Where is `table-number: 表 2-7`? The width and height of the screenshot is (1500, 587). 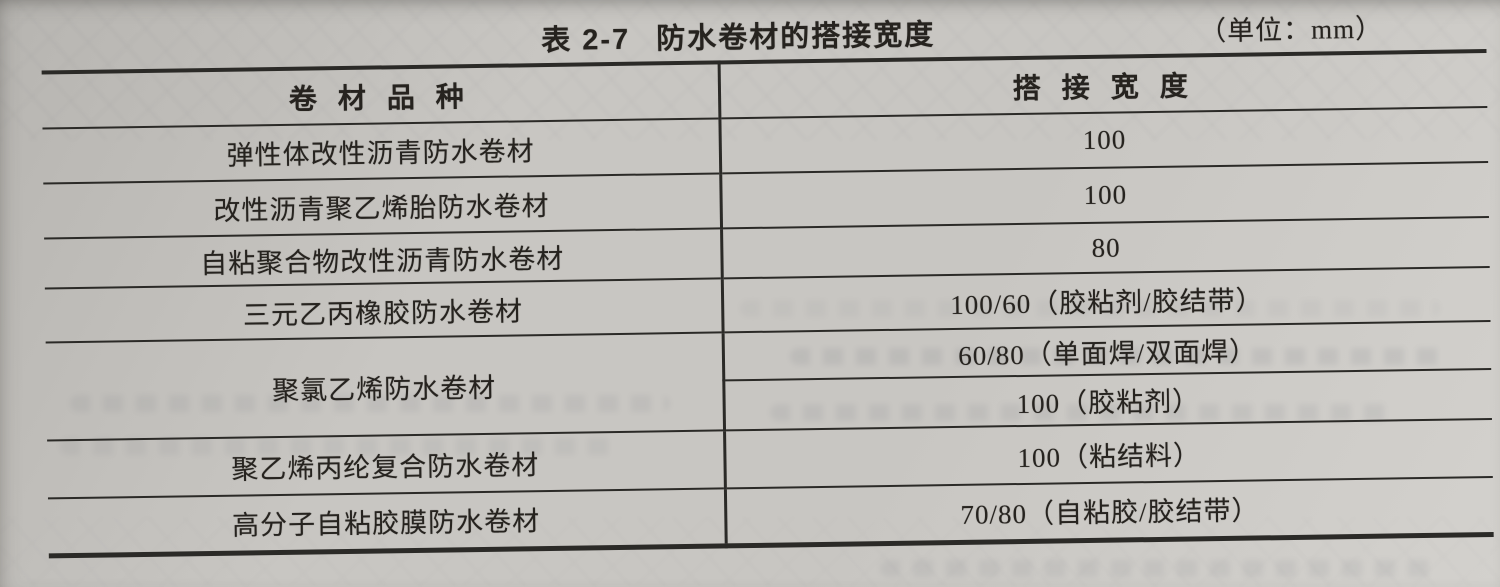
table-number: 表 2-7 is located at coordinates (586, 40).